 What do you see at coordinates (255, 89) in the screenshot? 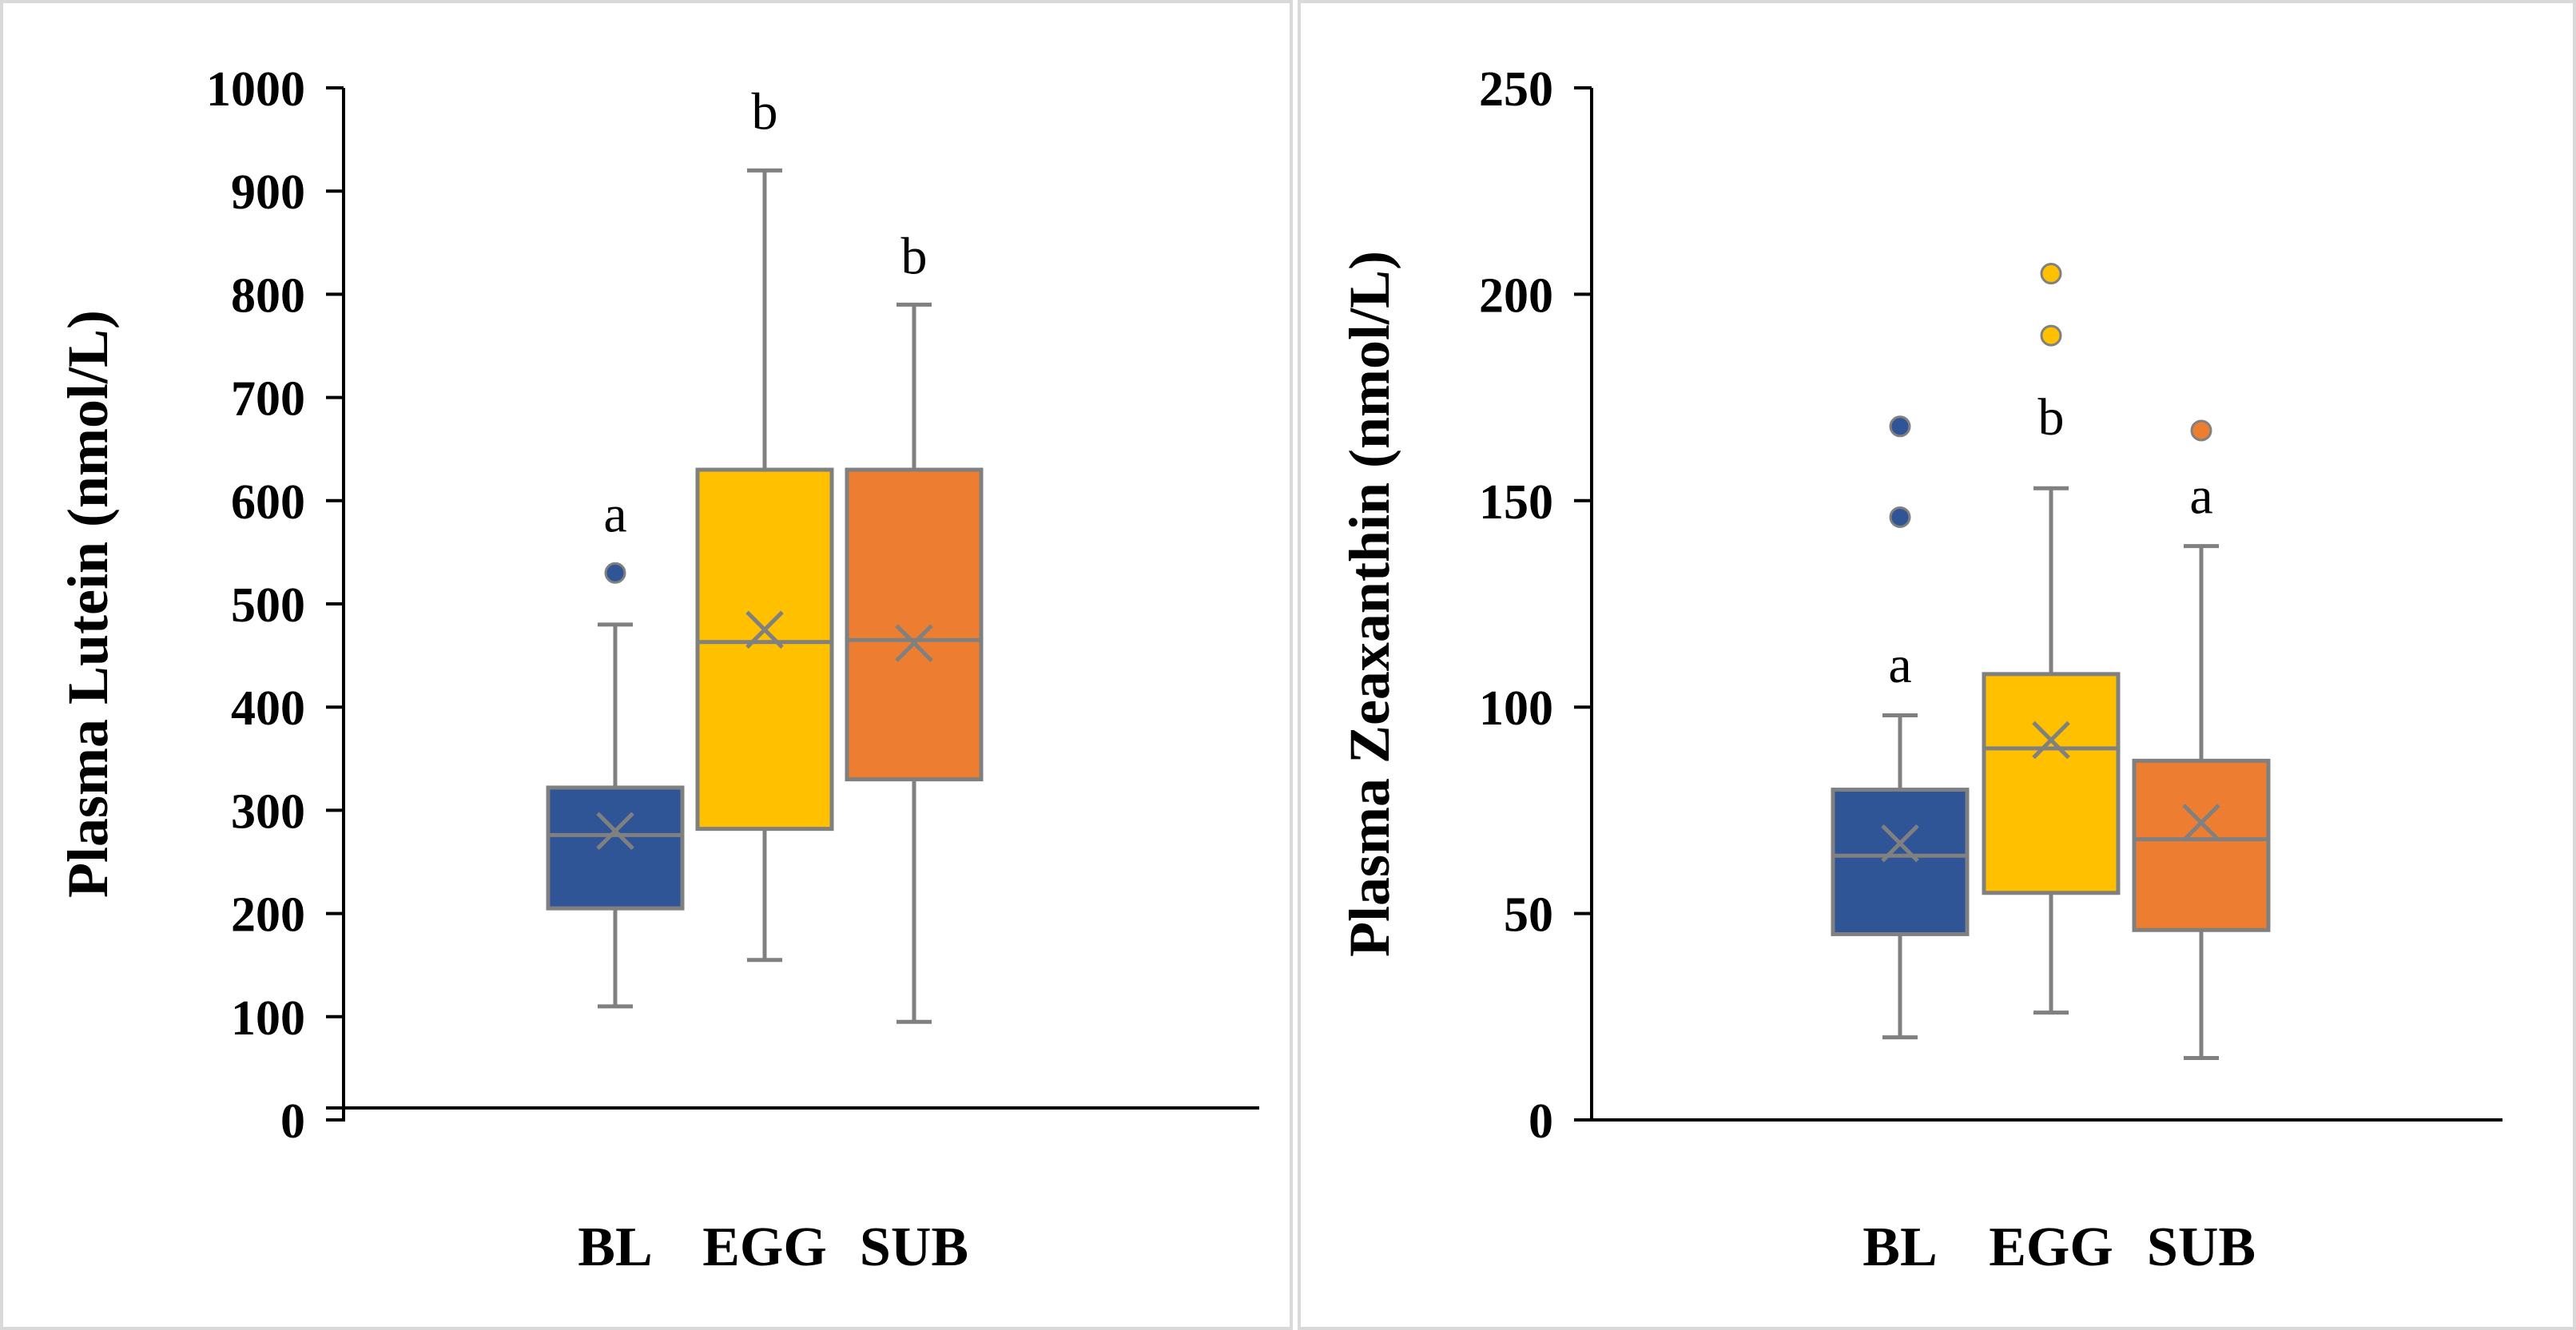
I see `y-tick-label: 1000` at bounding box center [255, 89].